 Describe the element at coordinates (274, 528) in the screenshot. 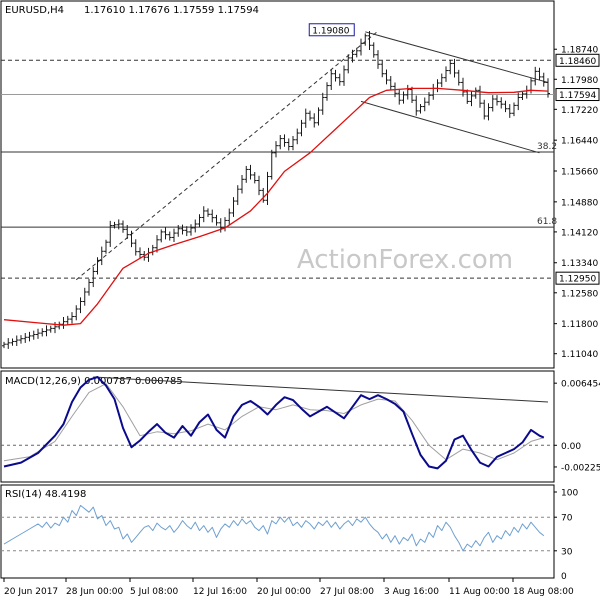

I see `rsi-line` at that location.